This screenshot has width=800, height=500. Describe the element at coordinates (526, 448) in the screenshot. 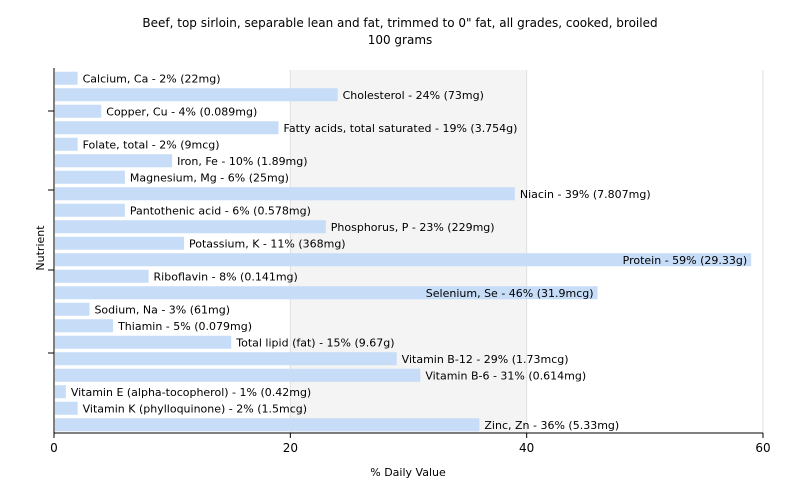

I see `x-tick-label: 40` at that location.